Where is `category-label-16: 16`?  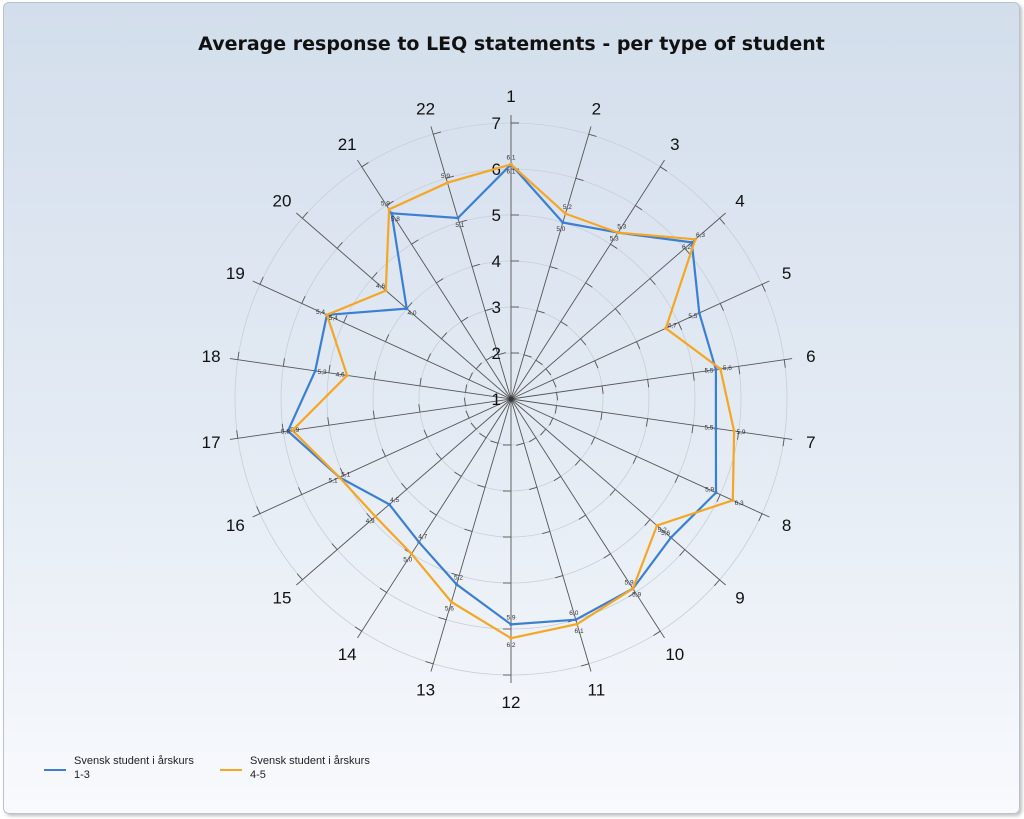 category-label-16: 16 is located at coordinates (235, 525).